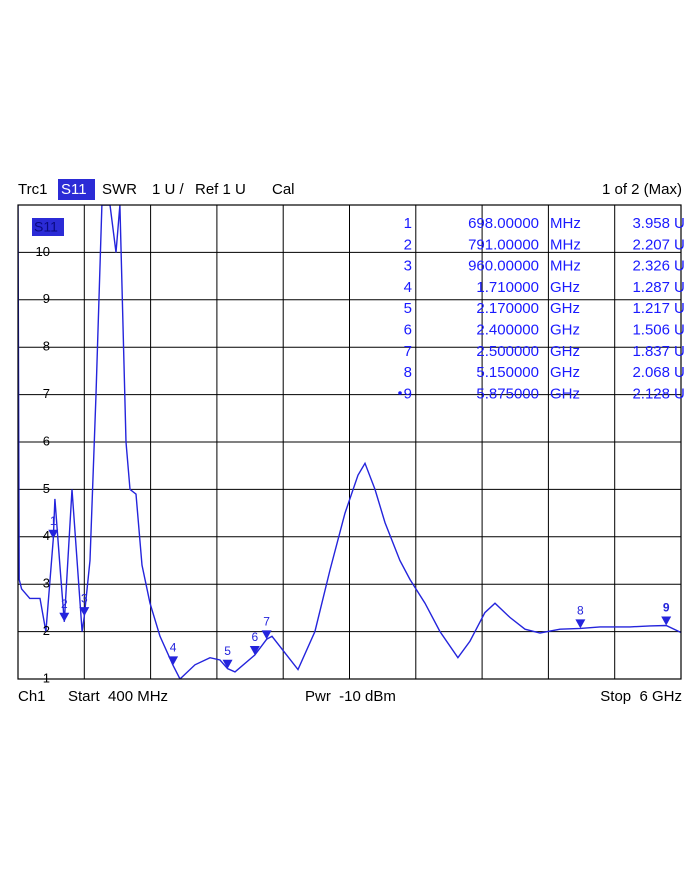 This screenshot has height=886, width=700. Describe the element at coordinates (64, 604) in the screenshot. I see `marker-label: 2` at that location.